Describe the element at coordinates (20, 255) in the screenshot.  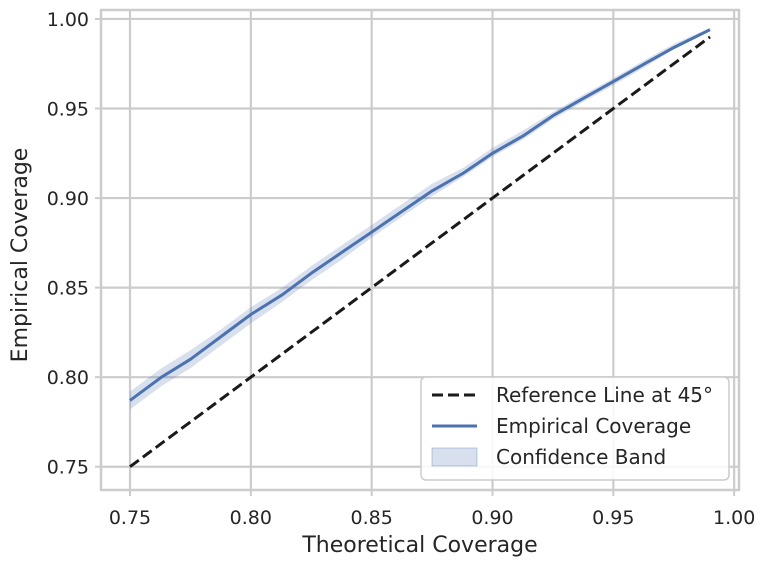
I see `y-axis-label: Empirical Coverage` at that location.